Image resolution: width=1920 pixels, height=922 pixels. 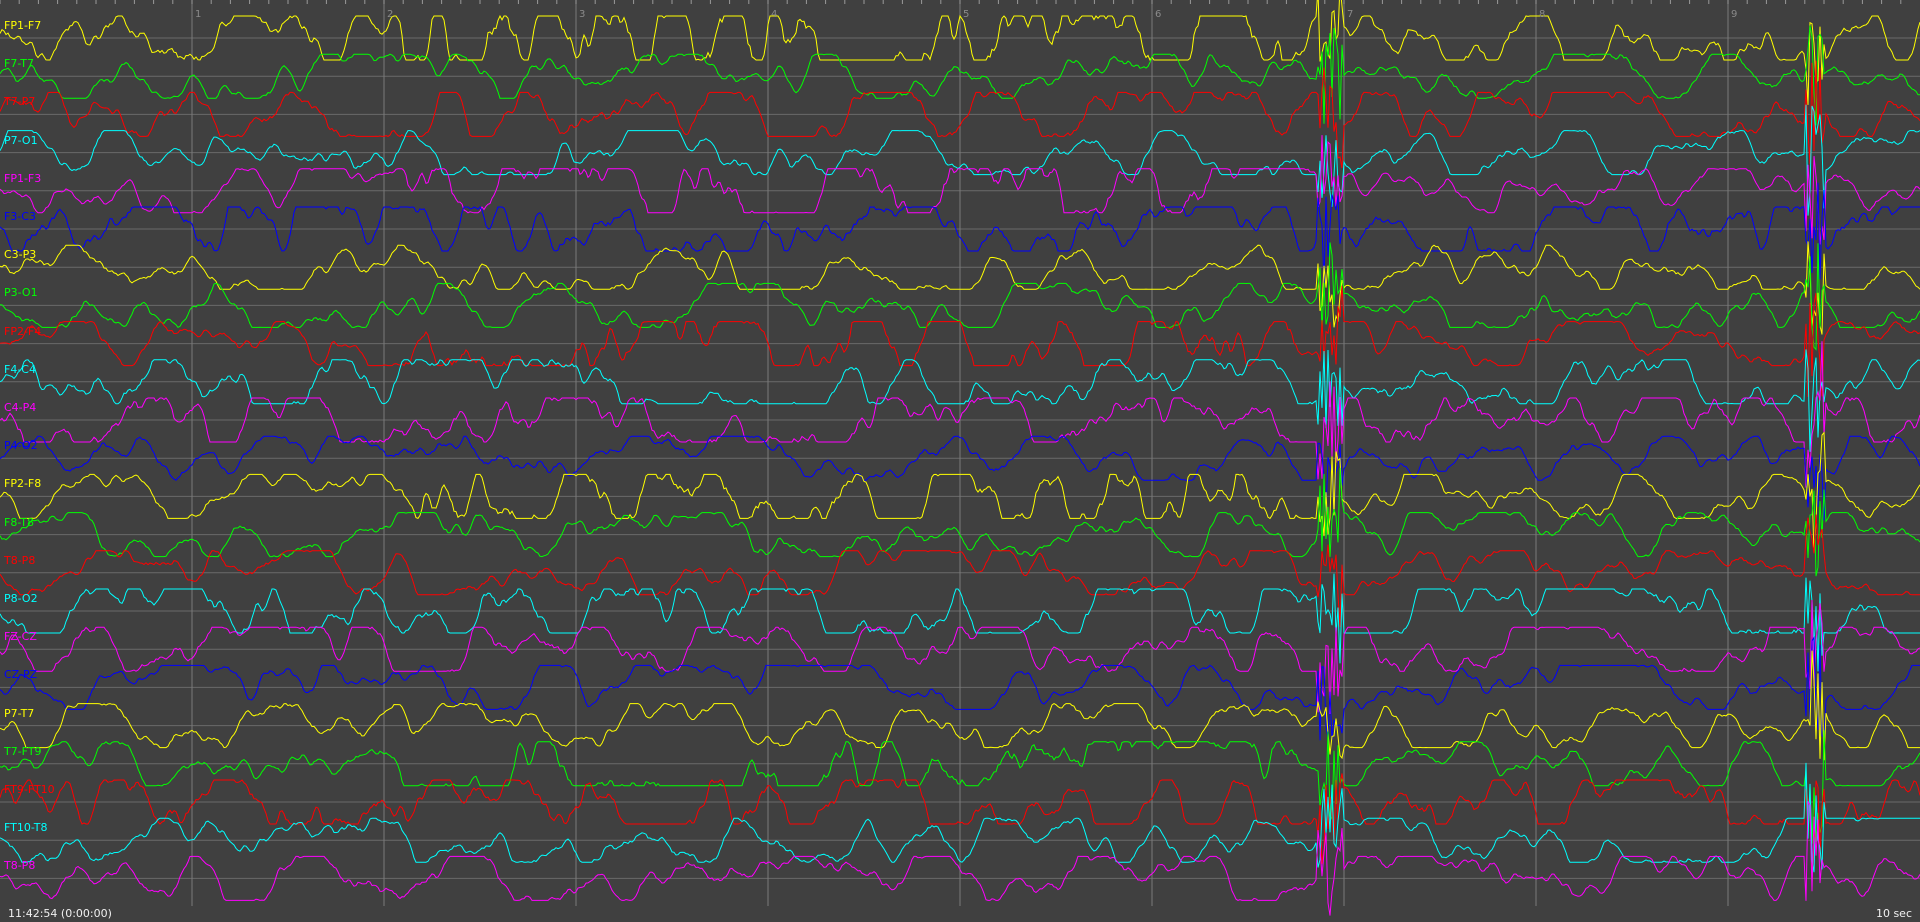 I want to click on channel-label: FT10-T8, so click(x=26, y=828).